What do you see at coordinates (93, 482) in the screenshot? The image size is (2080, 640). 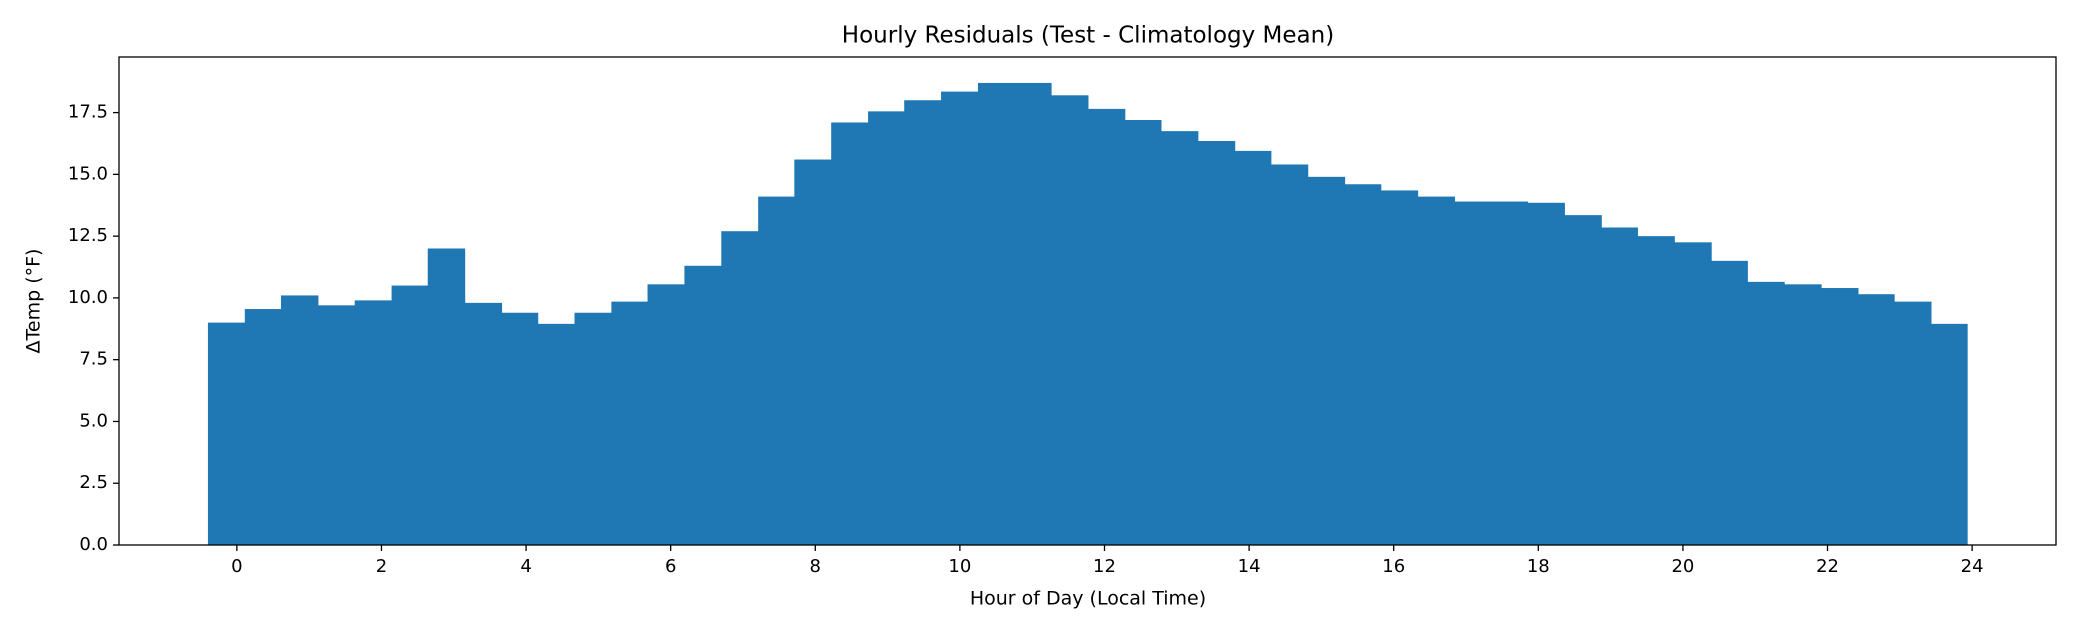 I see `y-tick-label: 2.5` at bounding box center [93, 482].